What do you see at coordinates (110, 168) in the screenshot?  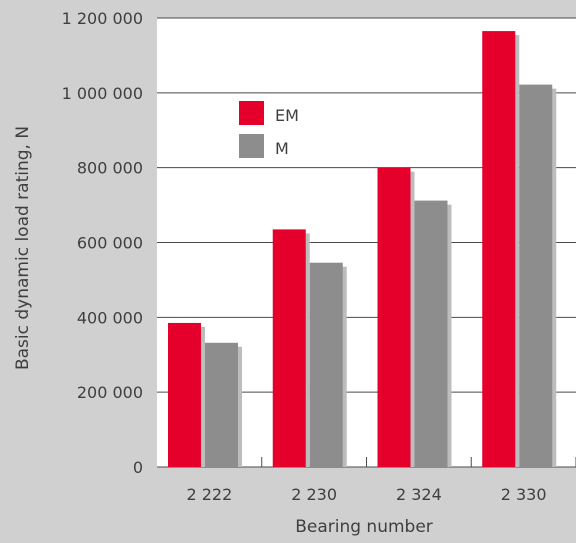 I see `y-tick-label: 800 000` at bounding box center [110, 168].